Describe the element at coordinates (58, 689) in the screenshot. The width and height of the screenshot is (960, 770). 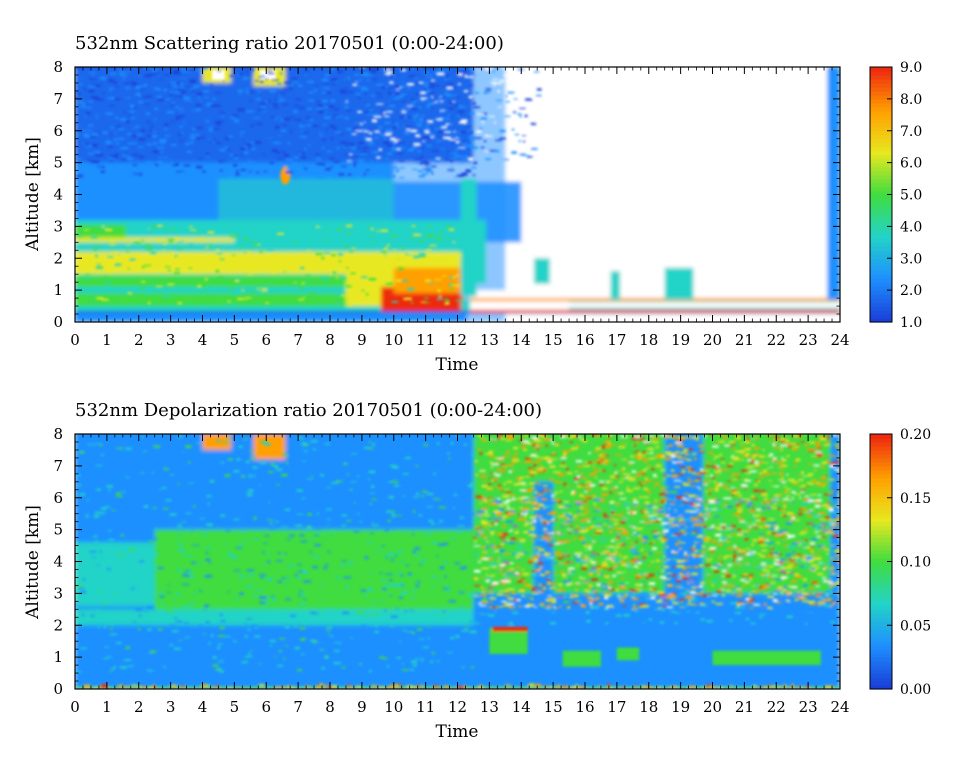
I see `y-tick-label: 0` at that location.